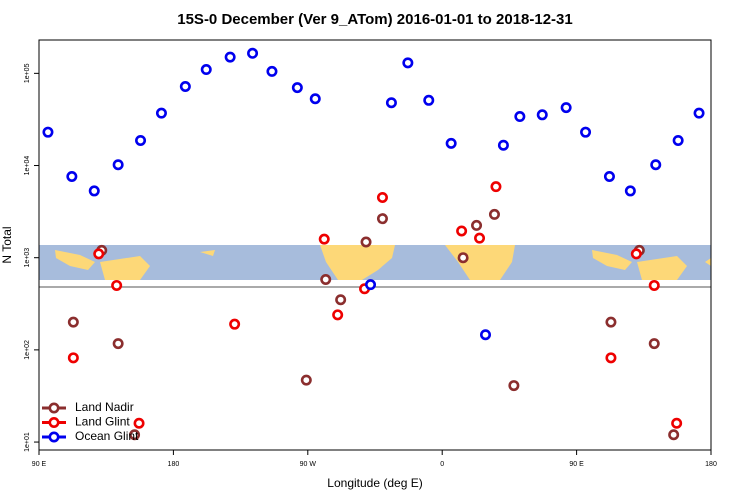 The height and width of the screenshot is (500, 750). I want to click on x-tick-label: 90 W, so click(308, 464).